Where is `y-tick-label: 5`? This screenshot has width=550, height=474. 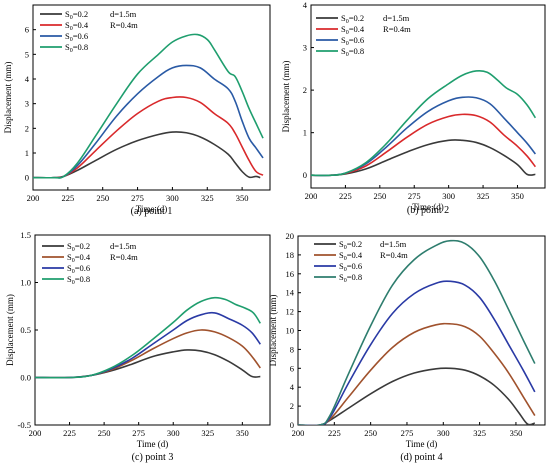
y-tick-label: 5 is located at coordinates (27, 54).